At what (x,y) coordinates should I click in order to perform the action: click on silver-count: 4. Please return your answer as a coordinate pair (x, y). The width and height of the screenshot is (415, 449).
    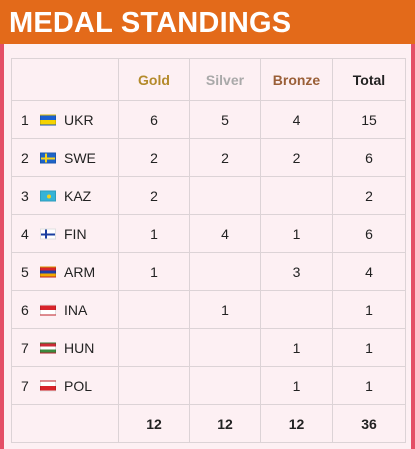
    Looking at the image, I should click on (225, 233).